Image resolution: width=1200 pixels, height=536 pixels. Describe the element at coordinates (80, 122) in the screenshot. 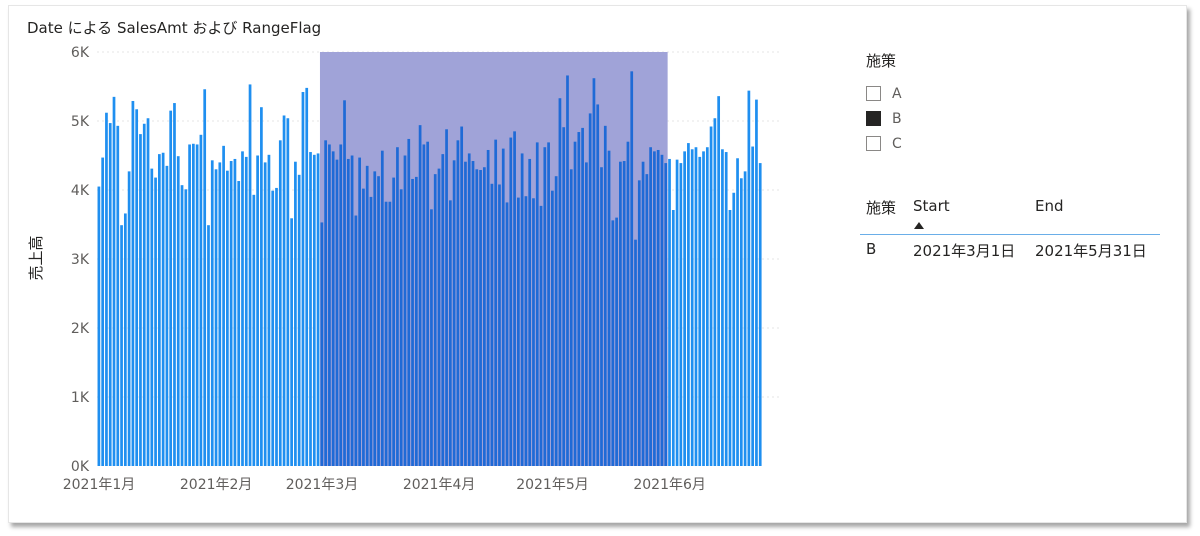

I see `y-tick-label: 5K` at that location.